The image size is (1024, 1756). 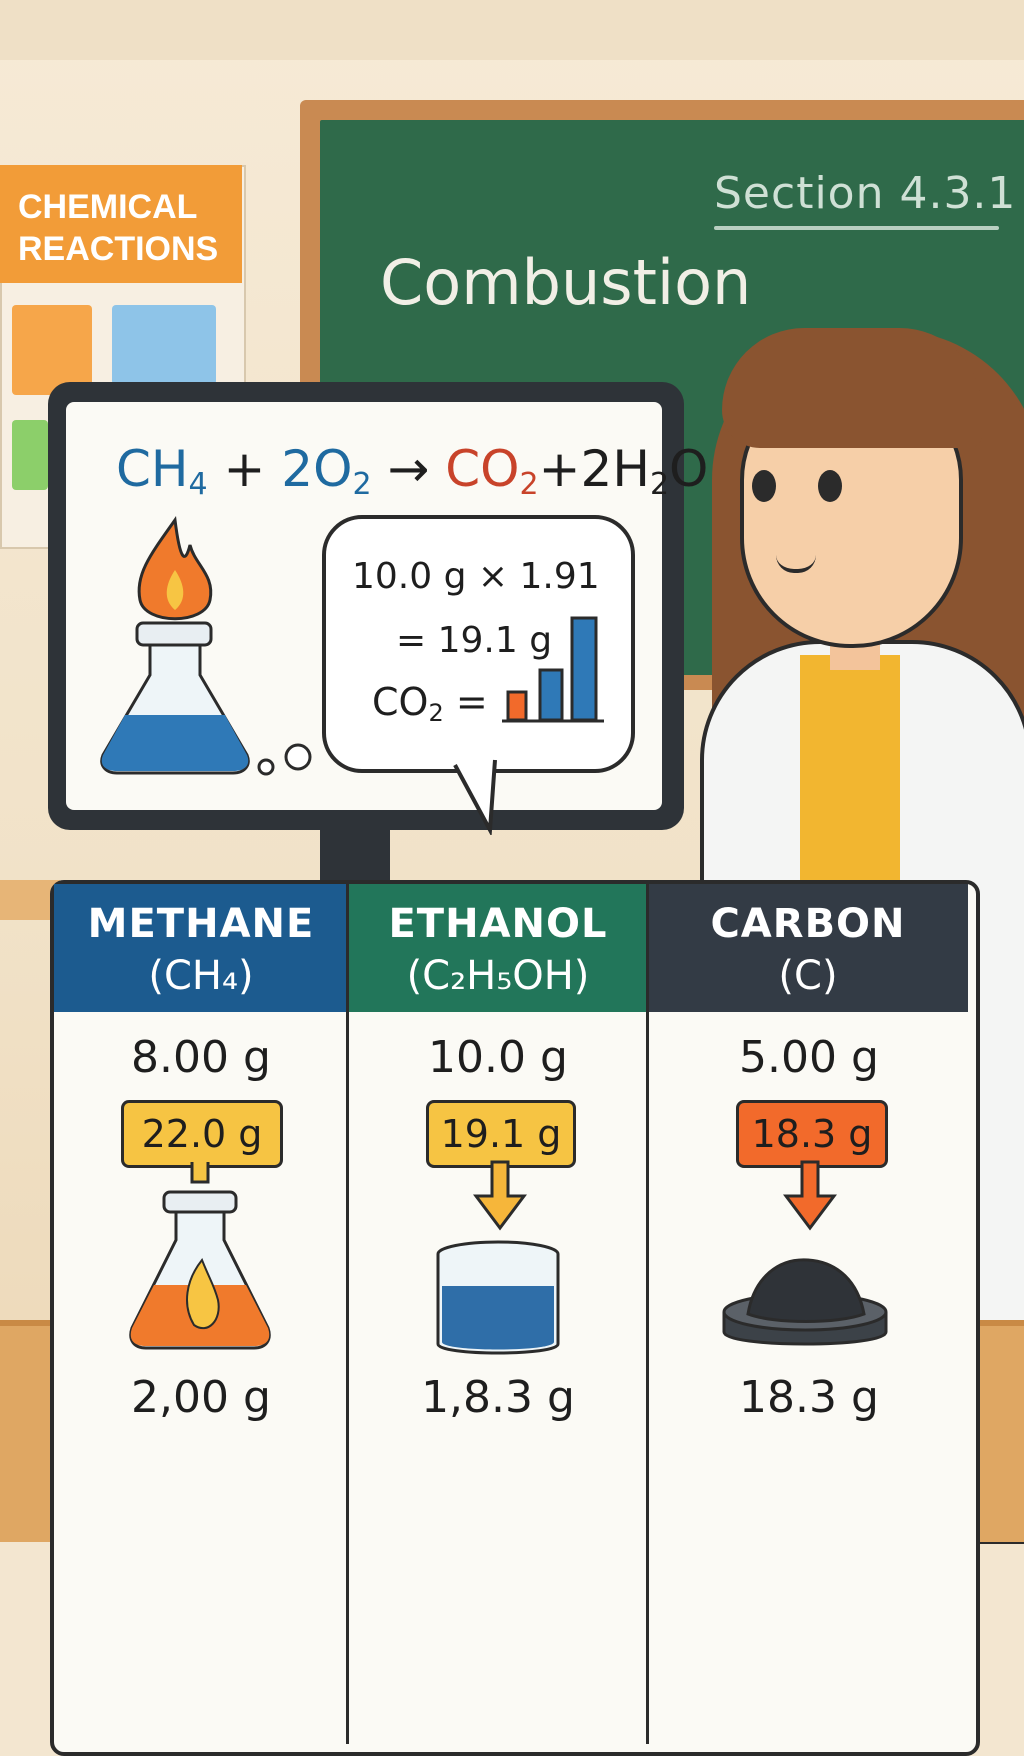 I want to click on poster-title-line-2: REACTIONS, so click(x=118, y=249).